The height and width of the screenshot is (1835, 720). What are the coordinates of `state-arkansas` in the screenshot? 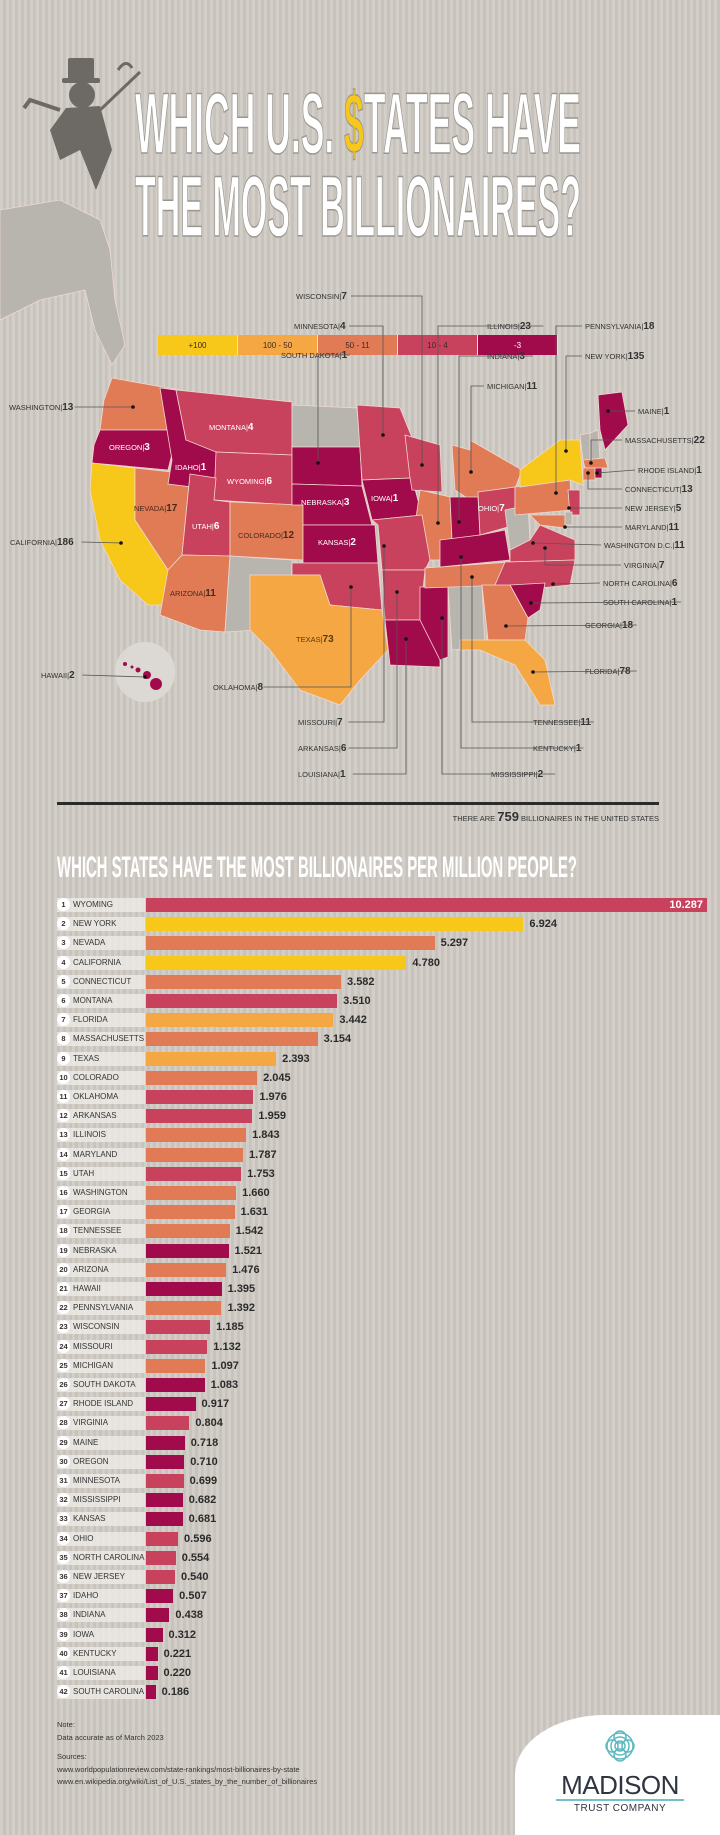 It's located at (403, 595).